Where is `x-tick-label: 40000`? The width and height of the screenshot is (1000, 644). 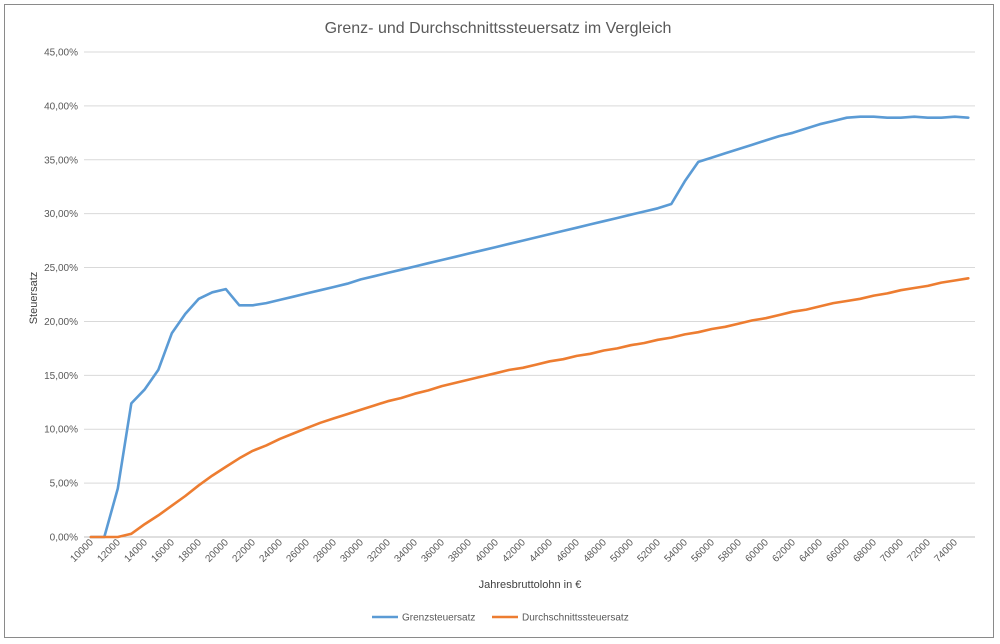 x-tick-label: 40000 is located at coordinates (487, 551).